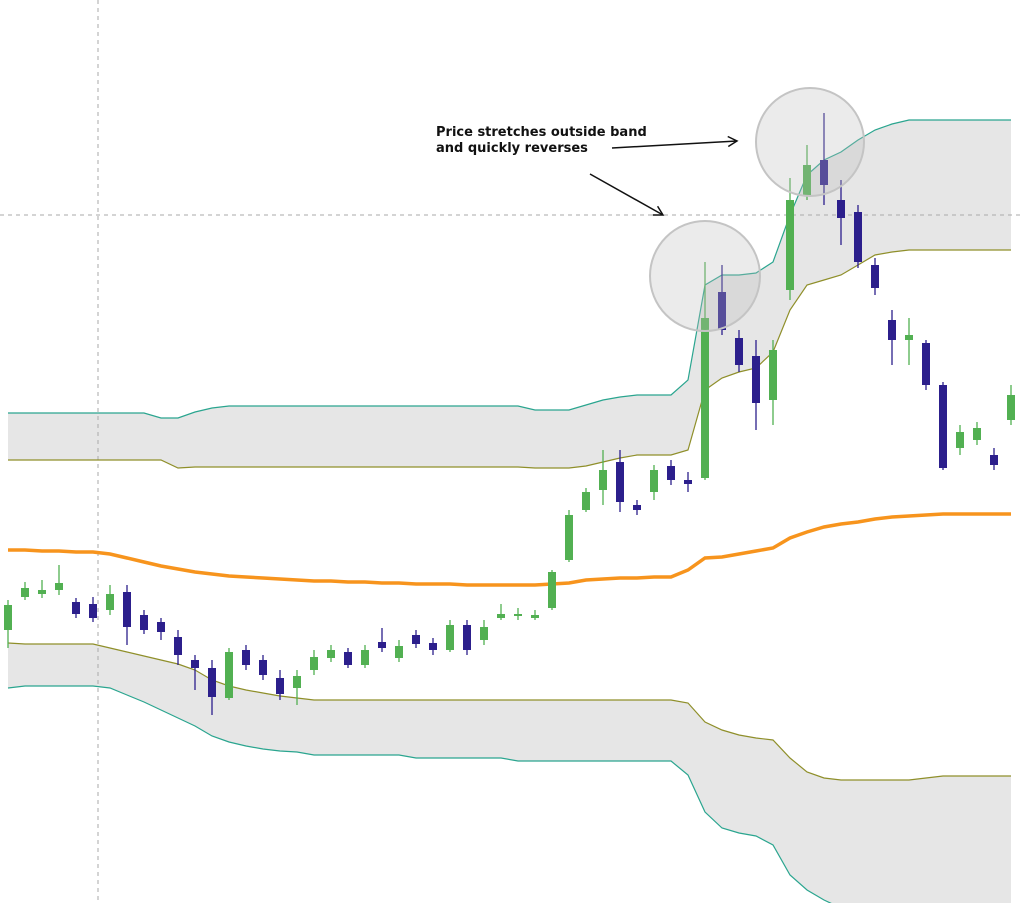 This screenshot has height=903, width=1024. What do you see at coordinates (509, 549) in the screenshot?
I see `band-line` at bounding box center [509, 549].